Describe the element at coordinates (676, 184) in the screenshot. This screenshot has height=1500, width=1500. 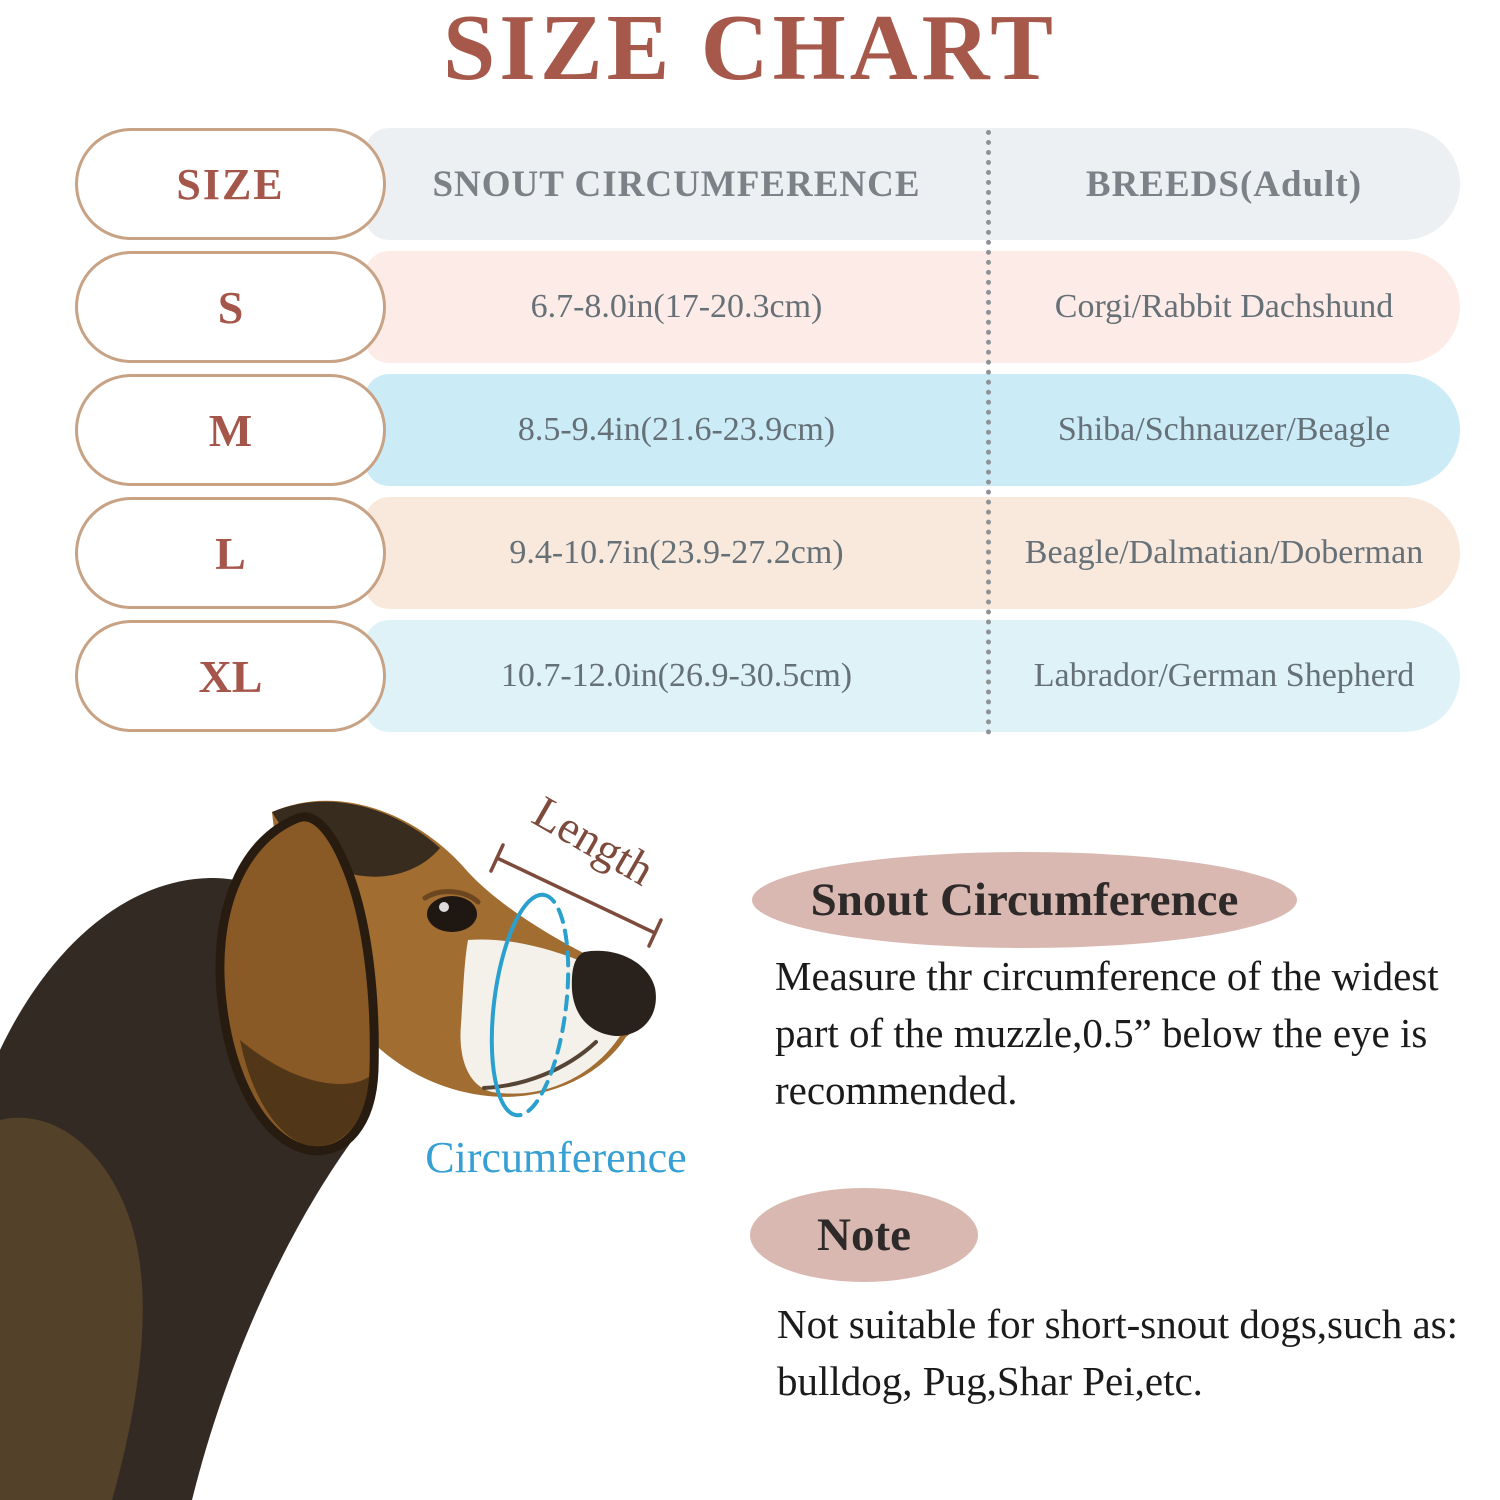
I see `header-snout-circumference: SNOUT CIRCUMFERENCE` at that location.